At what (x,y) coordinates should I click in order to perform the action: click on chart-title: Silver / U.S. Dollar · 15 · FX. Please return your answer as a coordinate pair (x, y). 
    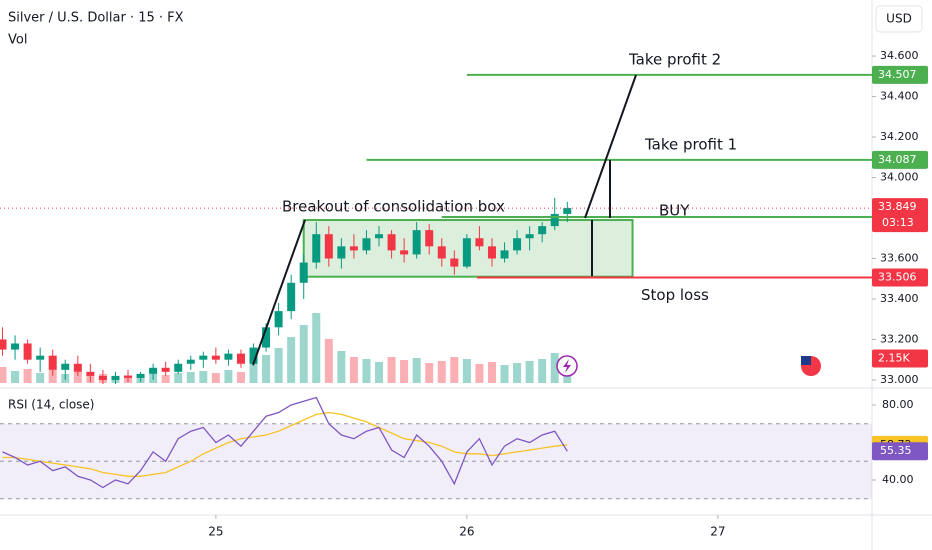
    Looking at the image, I should click on (96, 18).